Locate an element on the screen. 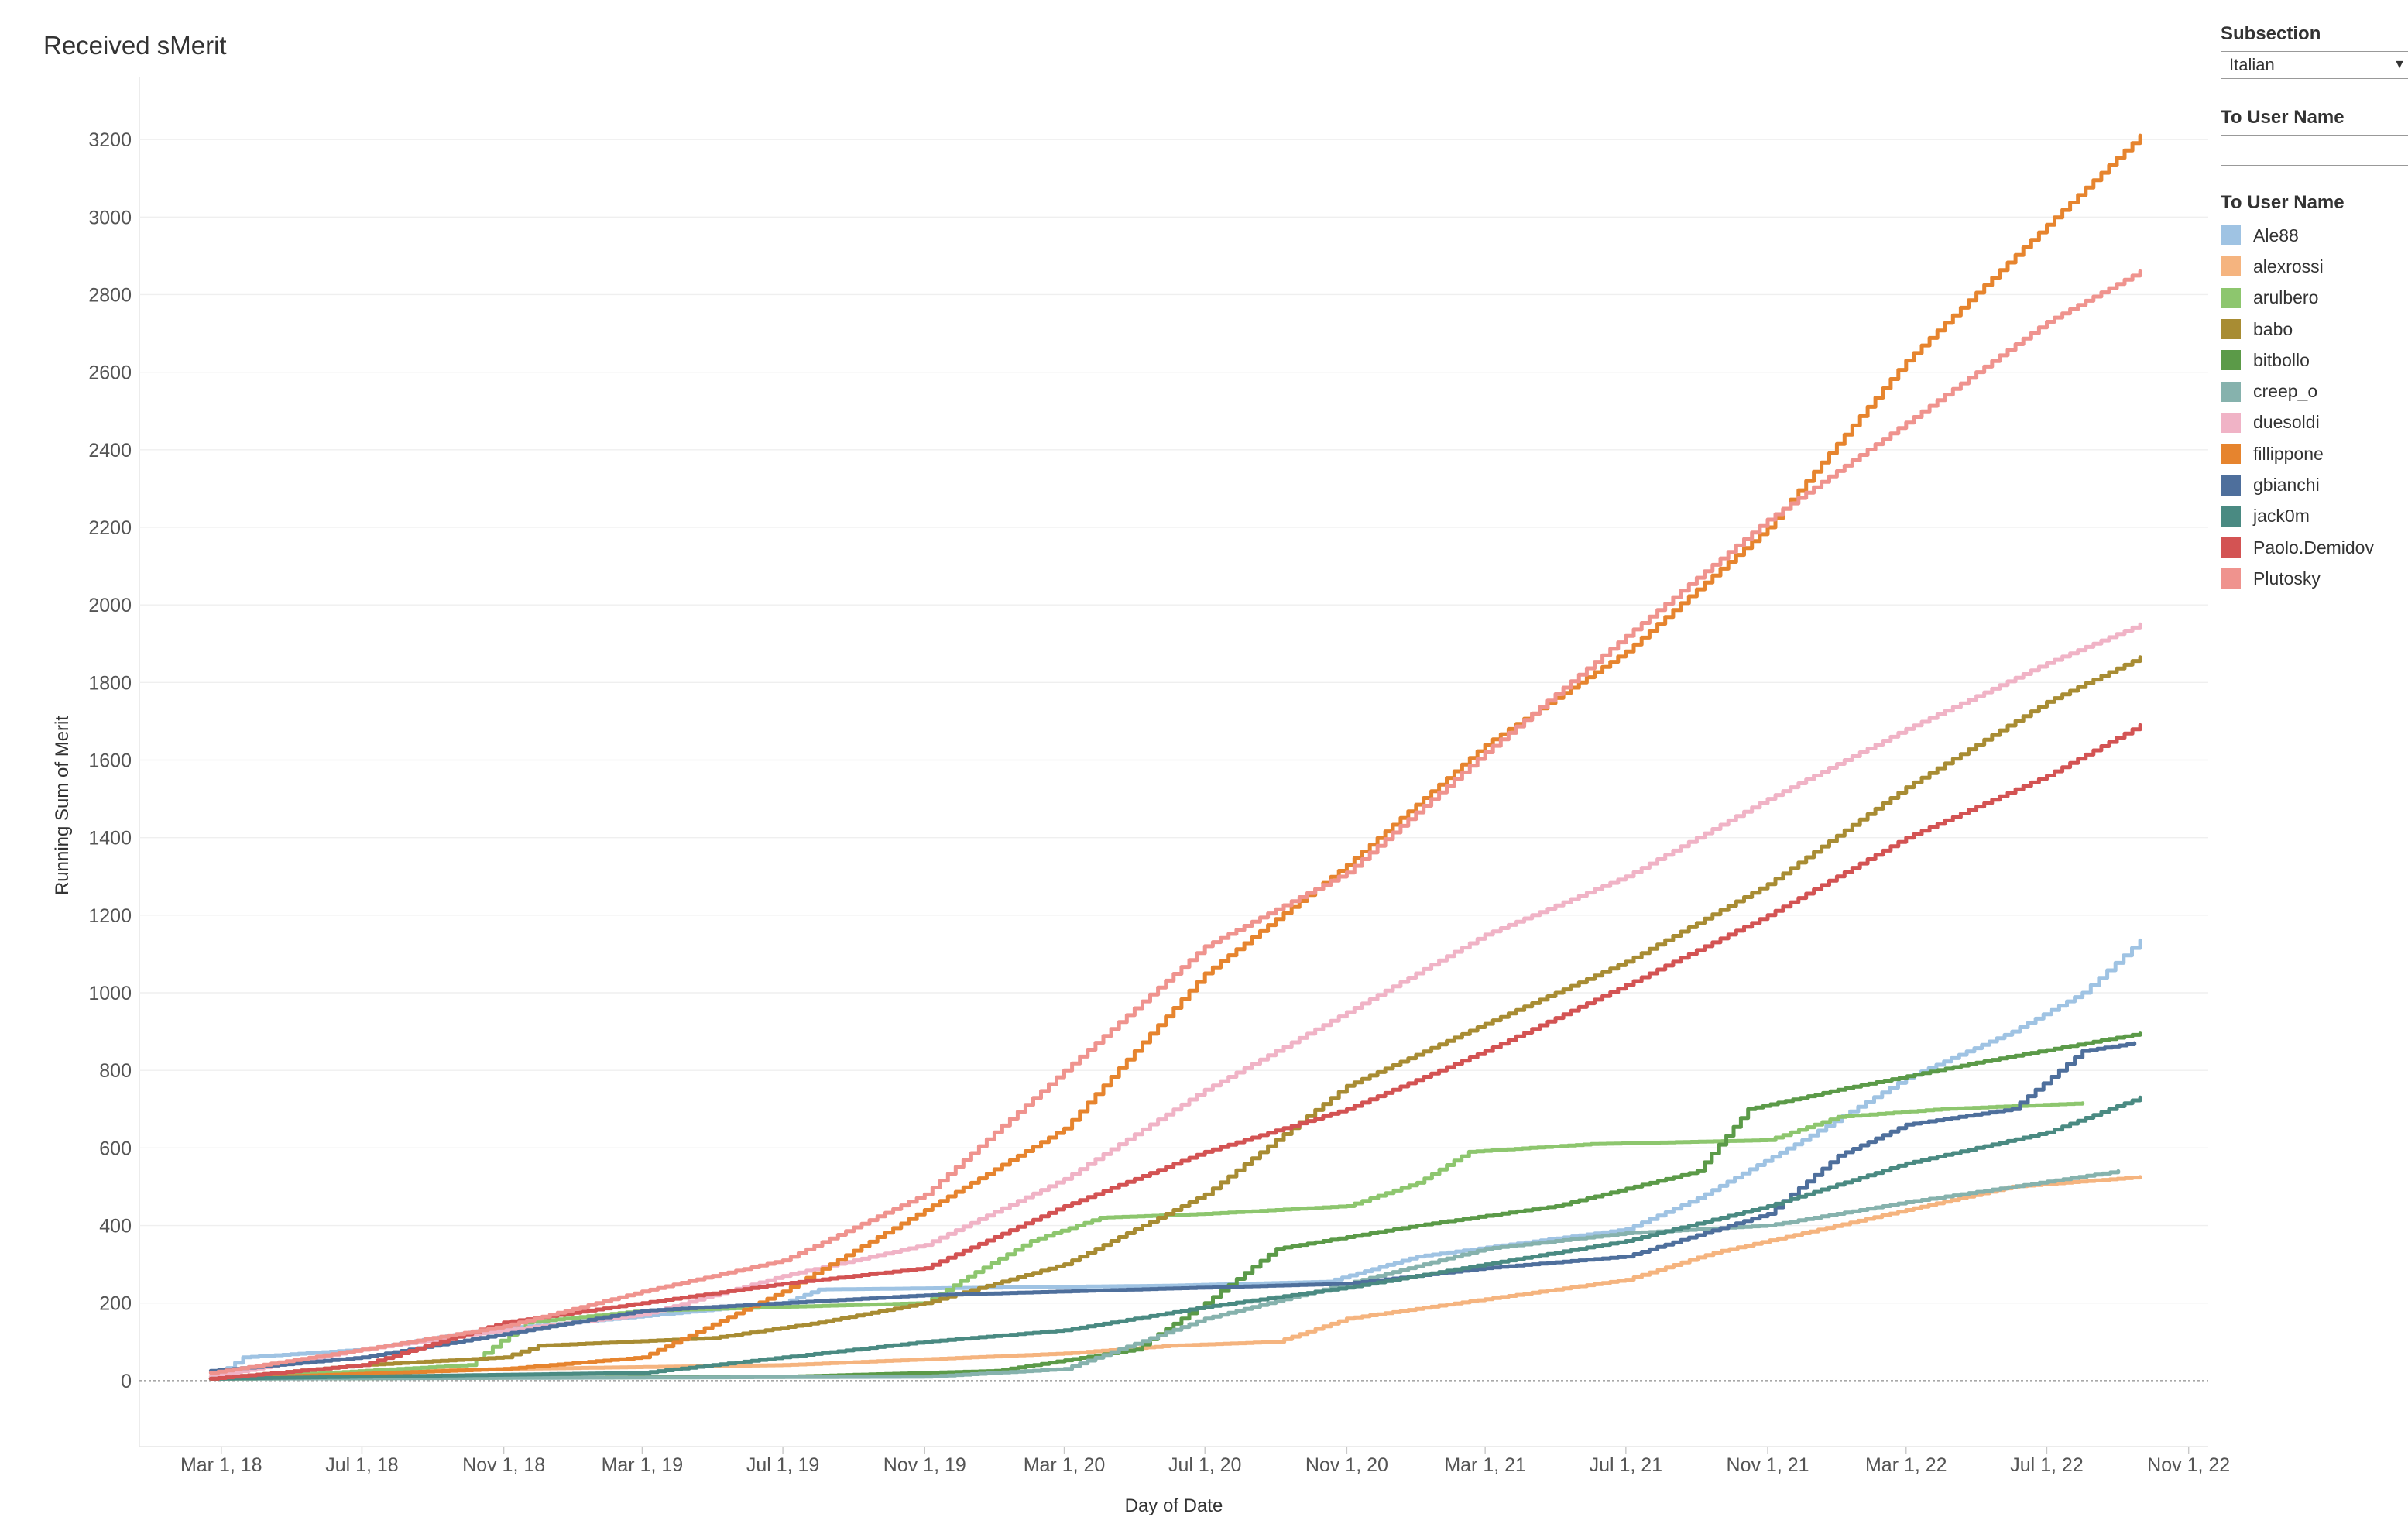 Image resolution: width=2408 pixels, height=1524 pixels. x-tick-label: Mar 1, 18 is located at coordinates (221, 1465).